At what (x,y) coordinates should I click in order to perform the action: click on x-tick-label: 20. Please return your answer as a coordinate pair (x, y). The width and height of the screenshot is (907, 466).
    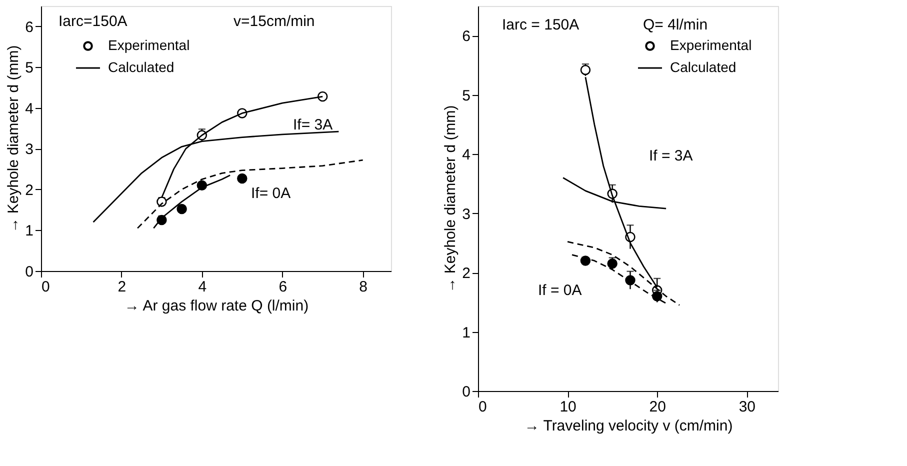
    Looking at the image, I should click on (657, 407).